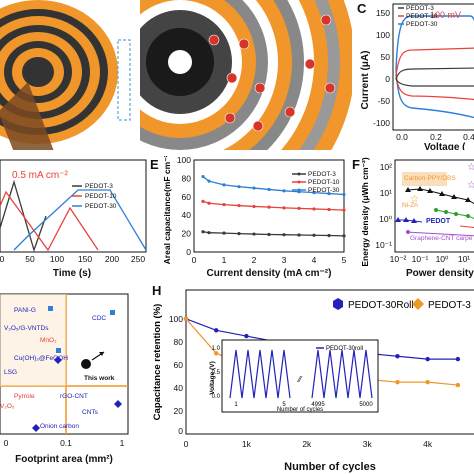 The image size is (474, 474). I want to click on panel-g-xtick: 1, so click(122, 443).